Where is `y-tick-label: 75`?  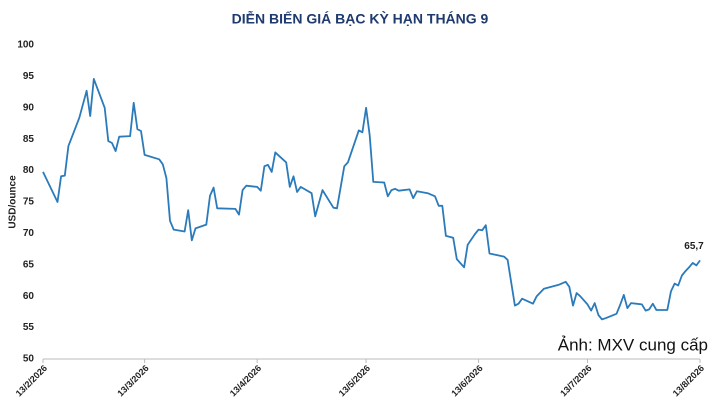 y-tick-label: 75 is located at coordinates (29, 202).